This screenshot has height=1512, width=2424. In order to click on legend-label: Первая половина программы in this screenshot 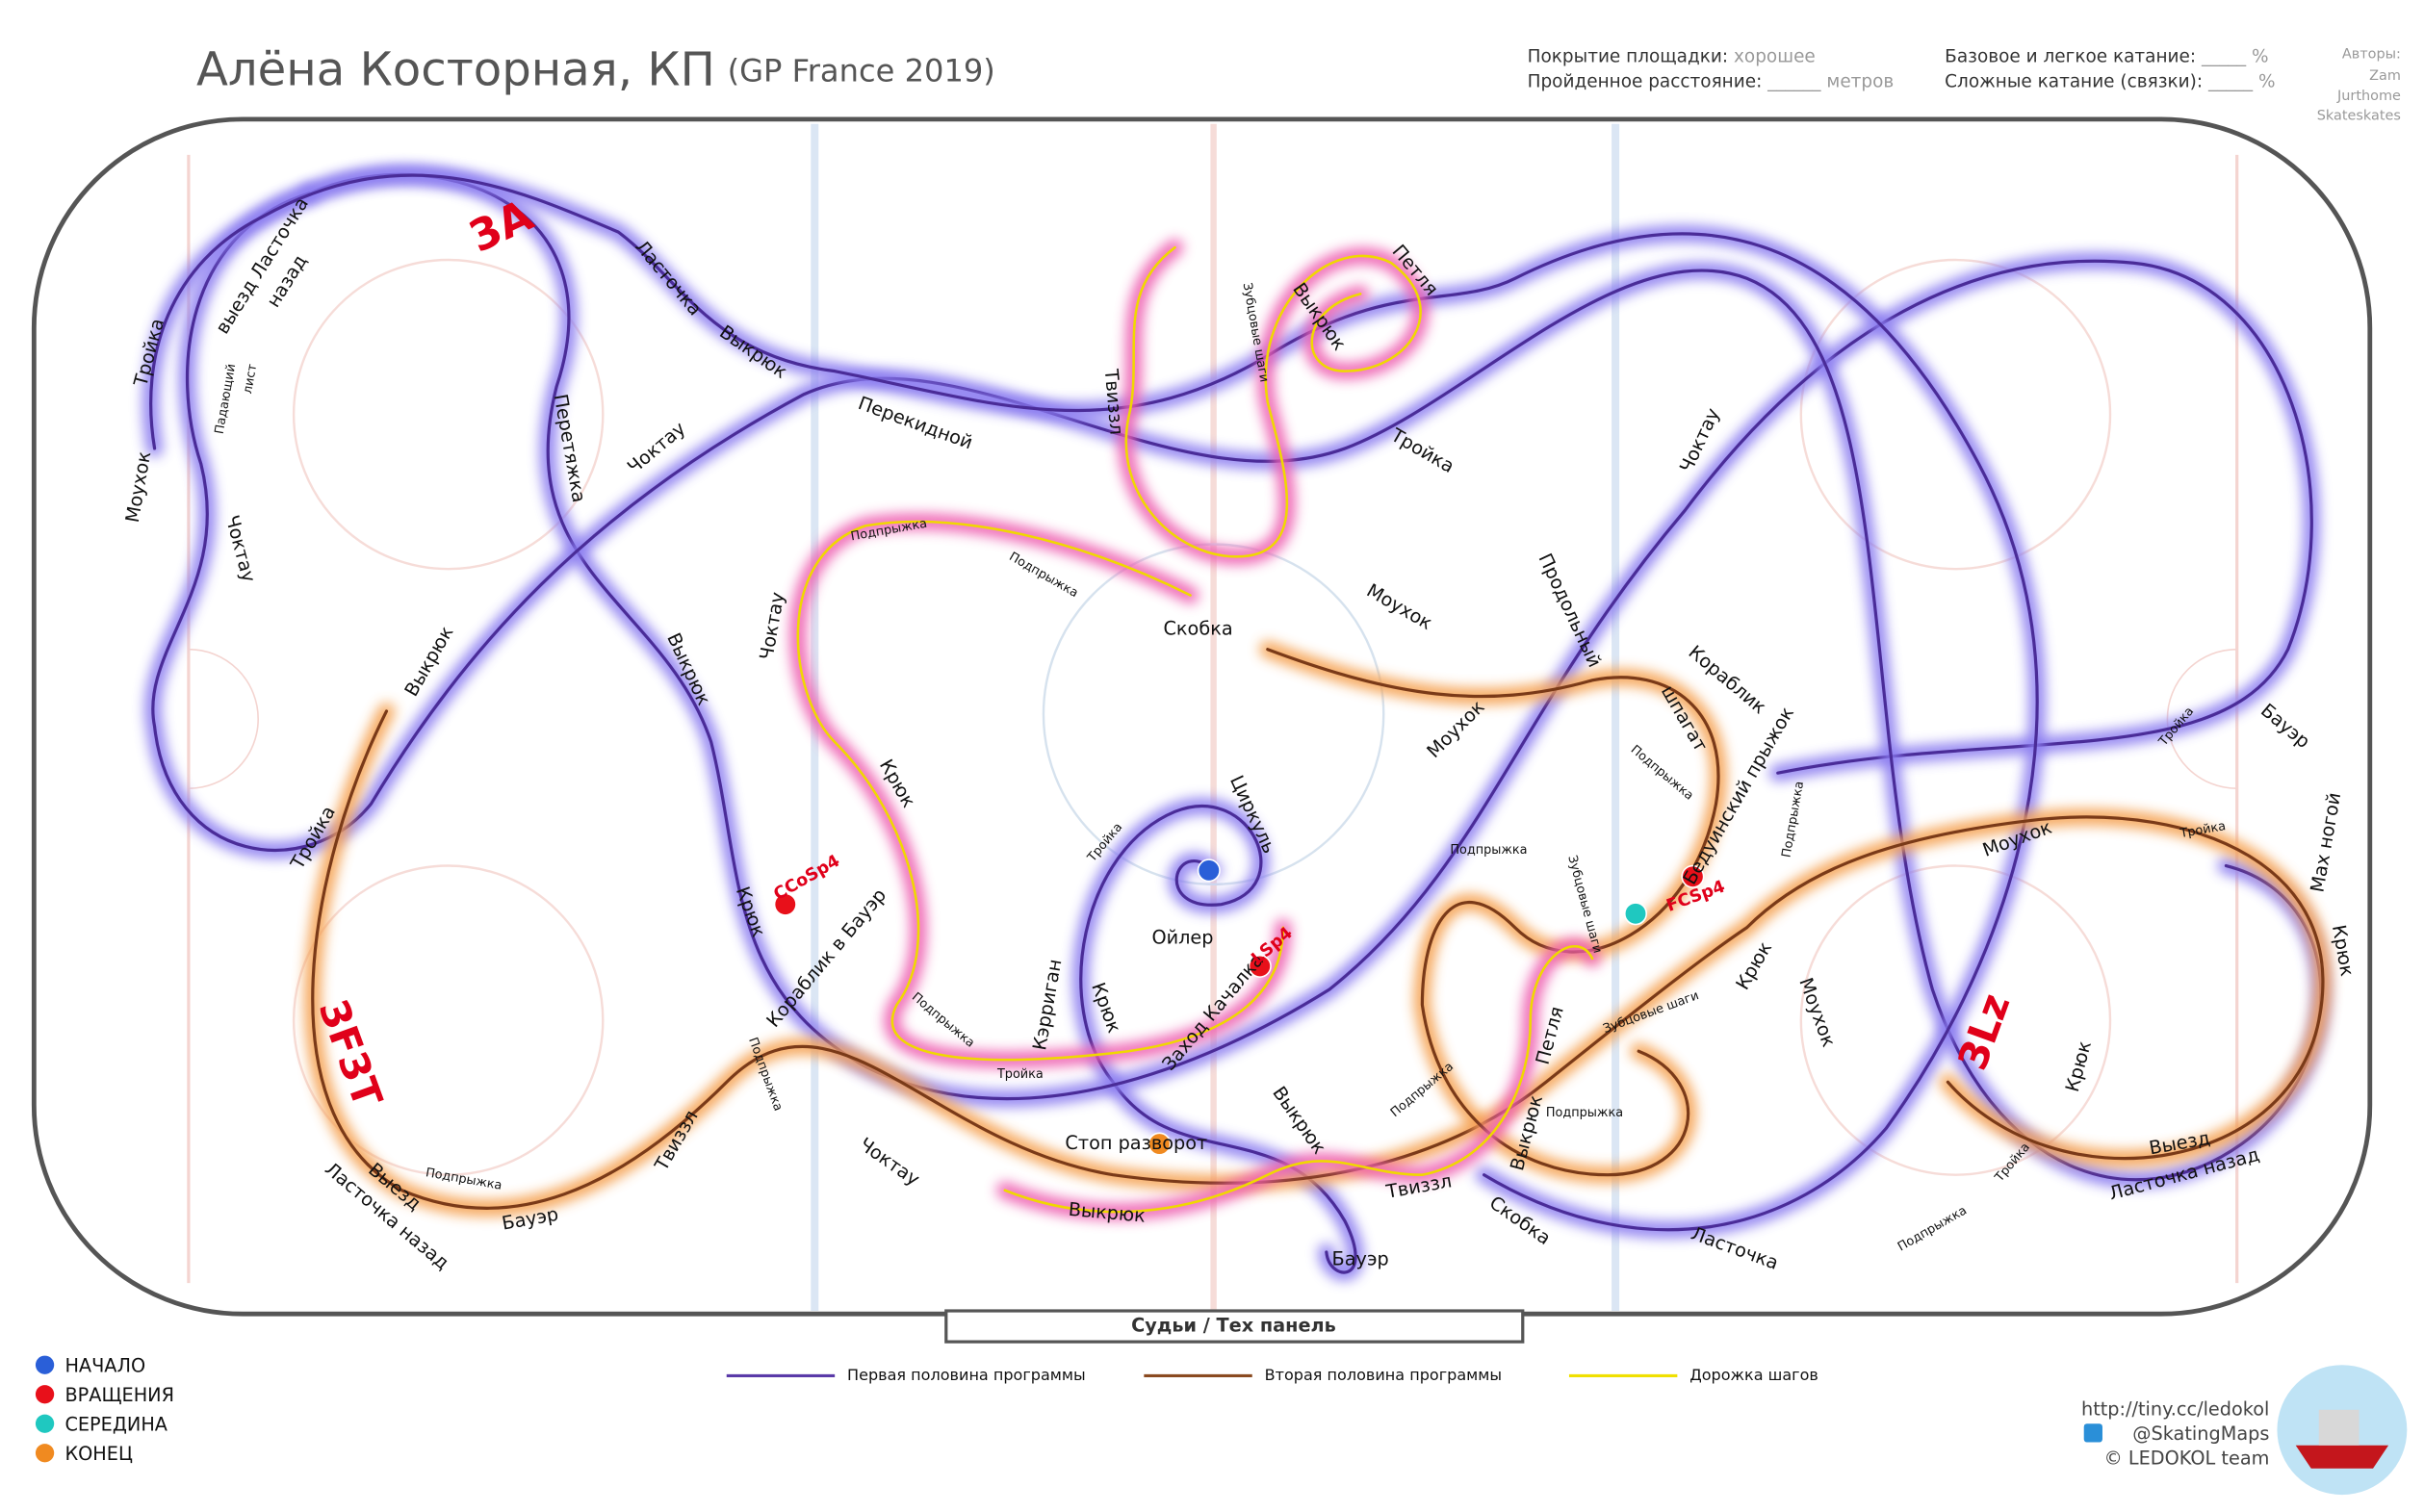, I will do `click(967, 1375)`.